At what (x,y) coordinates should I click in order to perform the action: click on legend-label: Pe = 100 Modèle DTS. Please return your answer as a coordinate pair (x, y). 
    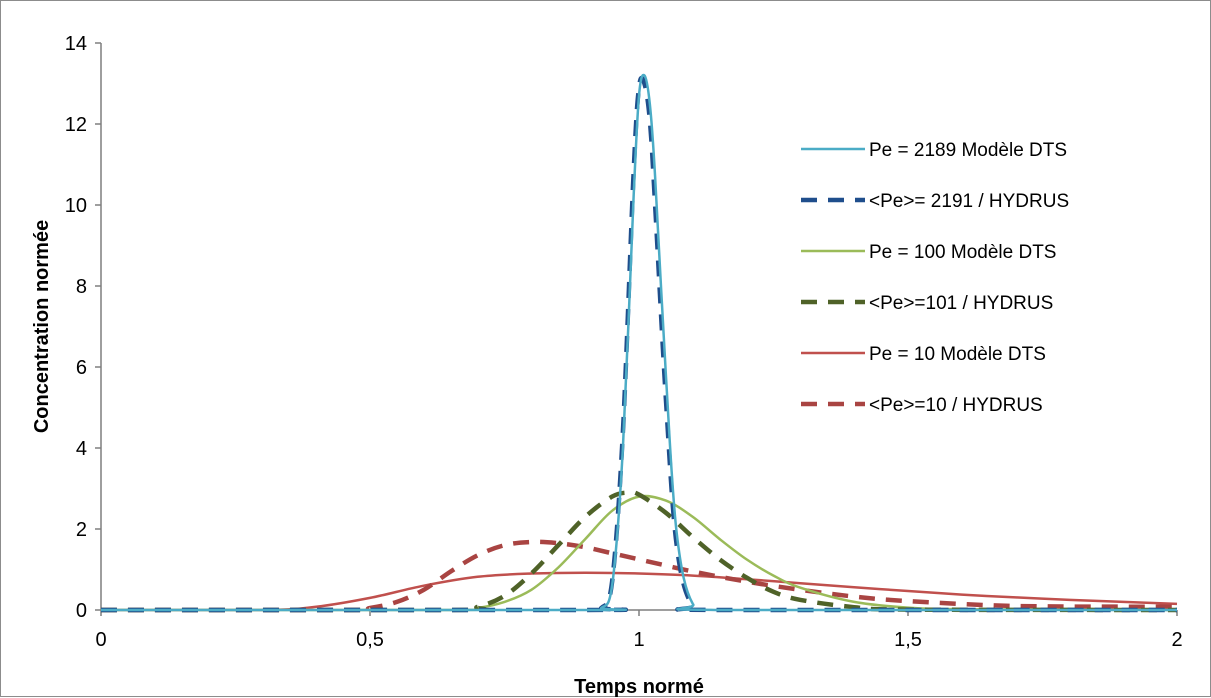
    Looking at the image, I should click on (962, 252).